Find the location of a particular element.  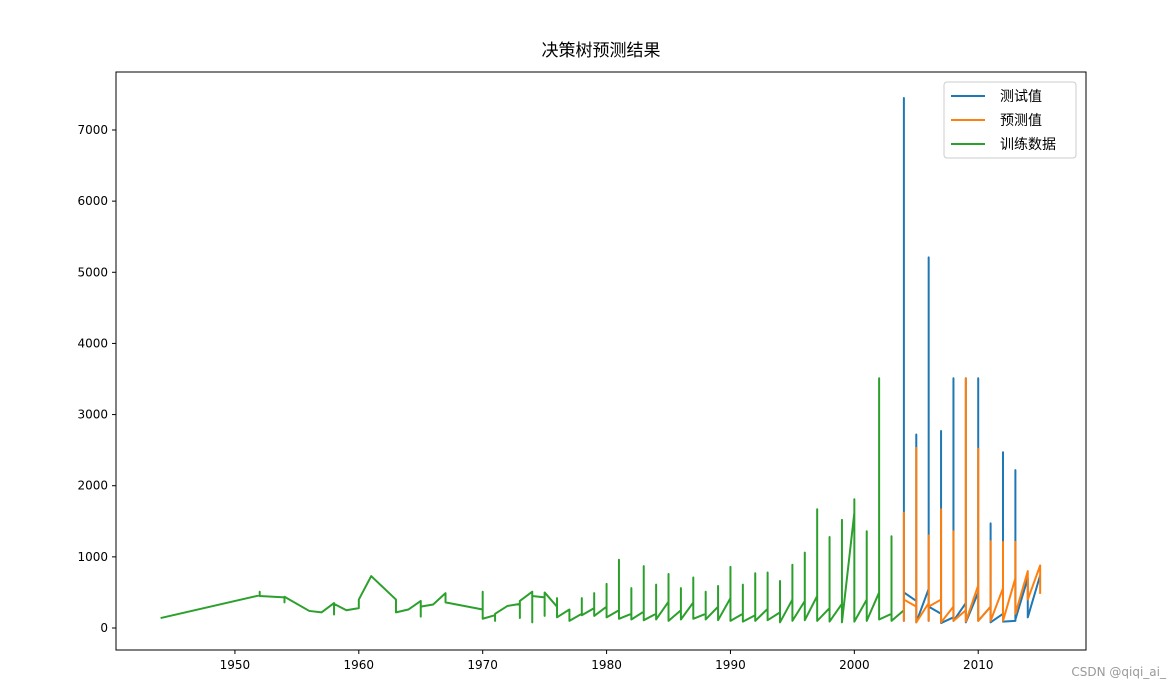

series-line is located at coordinates (972, 500).